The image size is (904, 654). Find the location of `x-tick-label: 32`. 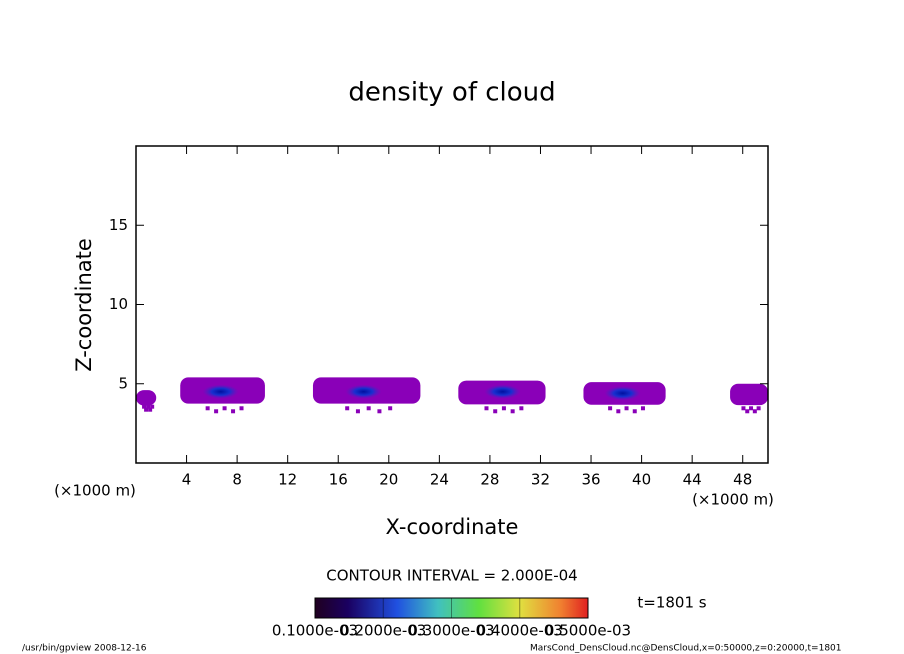

x-tick-label: 32 is located at coordinates (540, 480).